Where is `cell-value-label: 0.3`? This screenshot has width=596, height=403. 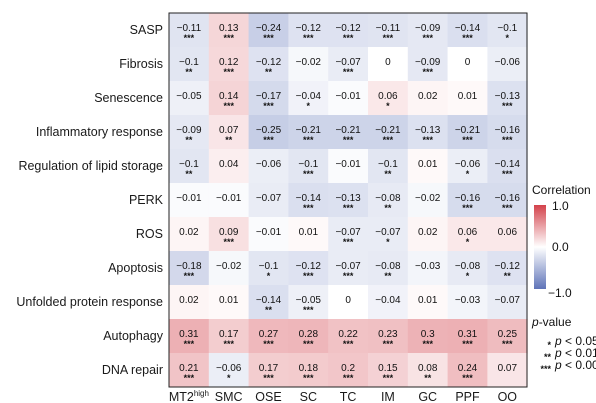
cell-value-label: 0.3 is located at coordinates (428, 334).